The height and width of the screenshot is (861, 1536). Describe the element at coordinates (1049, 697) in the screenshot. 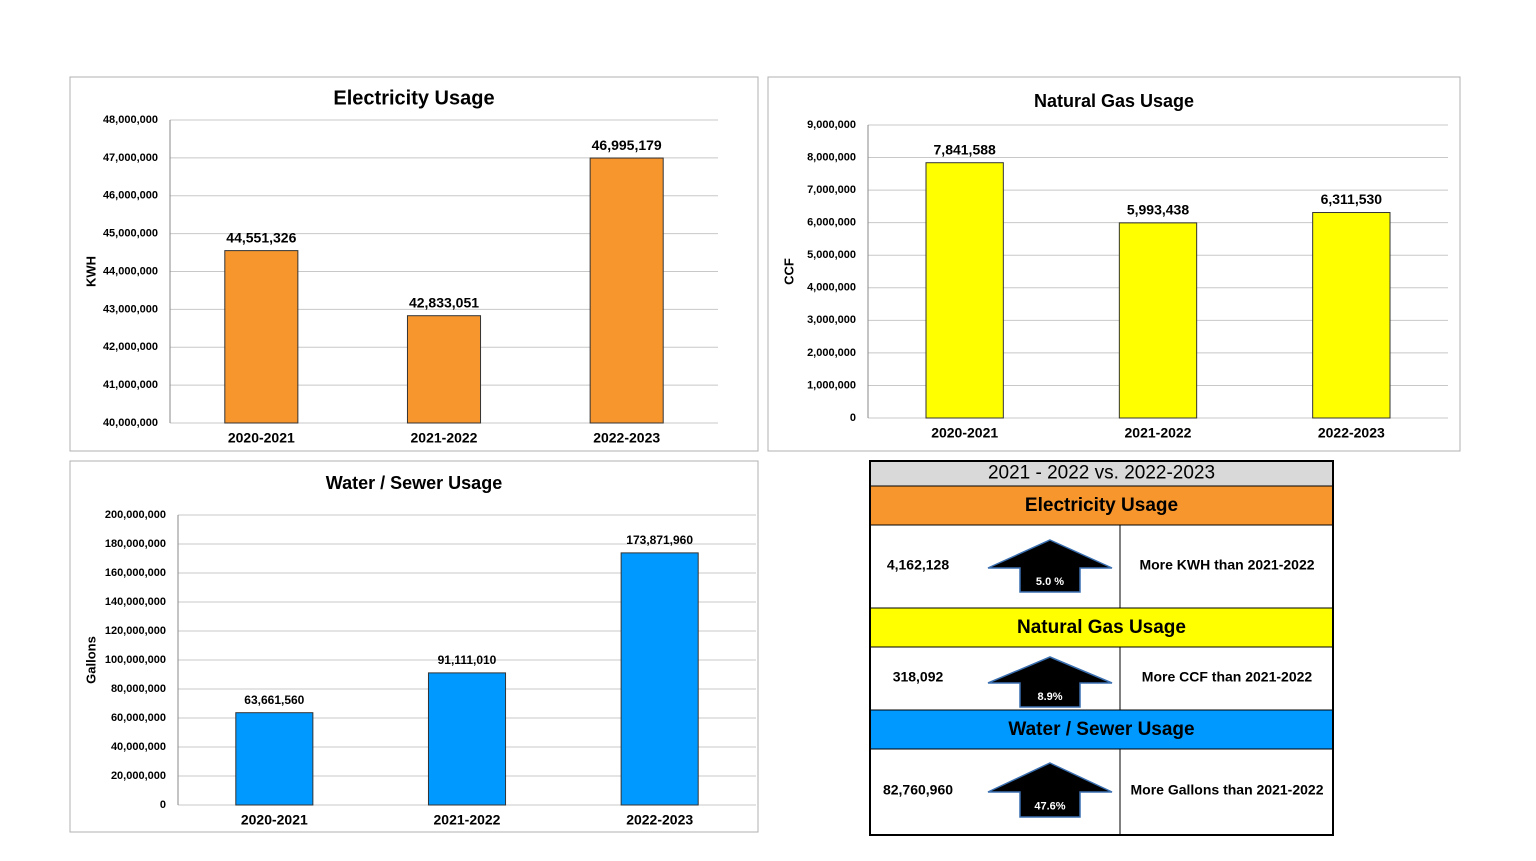

I see `percent: 8.9%` at that location.